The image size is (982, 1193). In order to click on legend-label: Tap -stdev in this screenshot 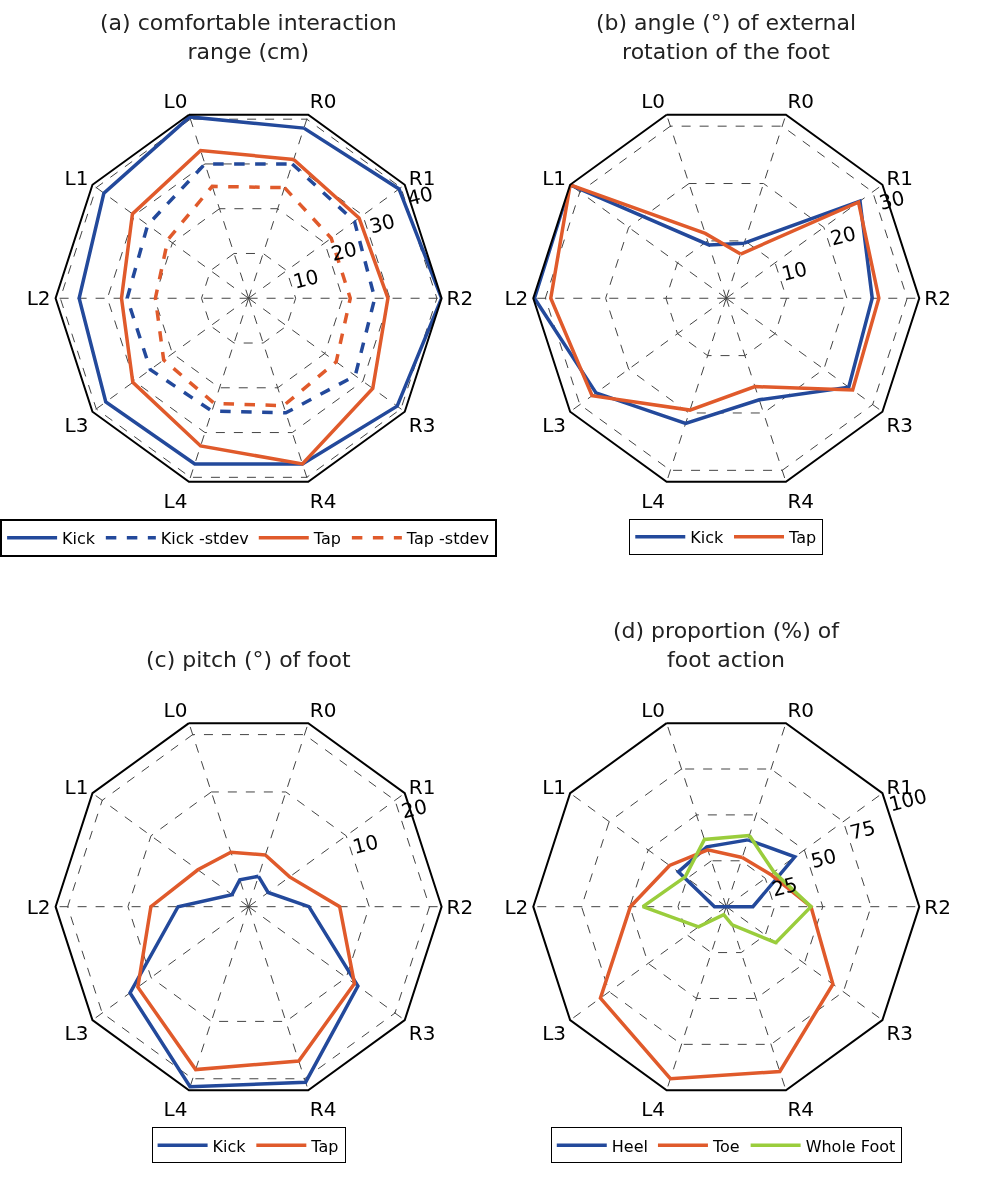, I will do `click(447, 539)`.